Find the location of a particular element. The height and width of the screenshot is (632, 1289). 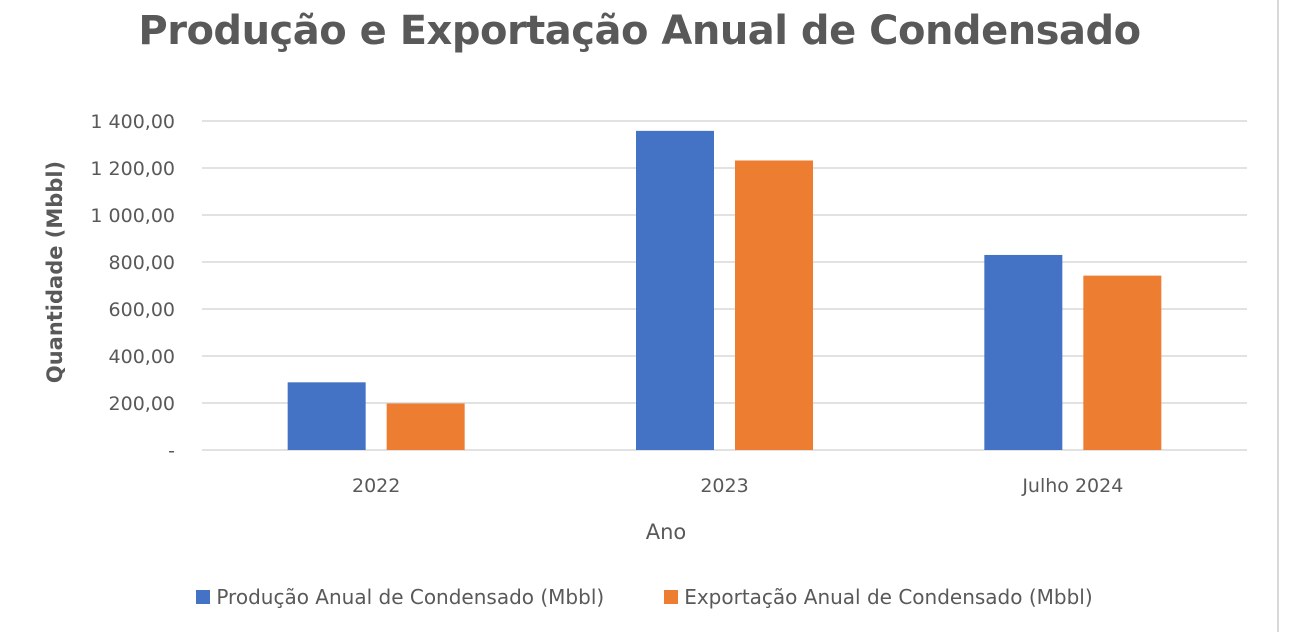

y-tick-label: 200,00 is located at coordinates (142, 404).